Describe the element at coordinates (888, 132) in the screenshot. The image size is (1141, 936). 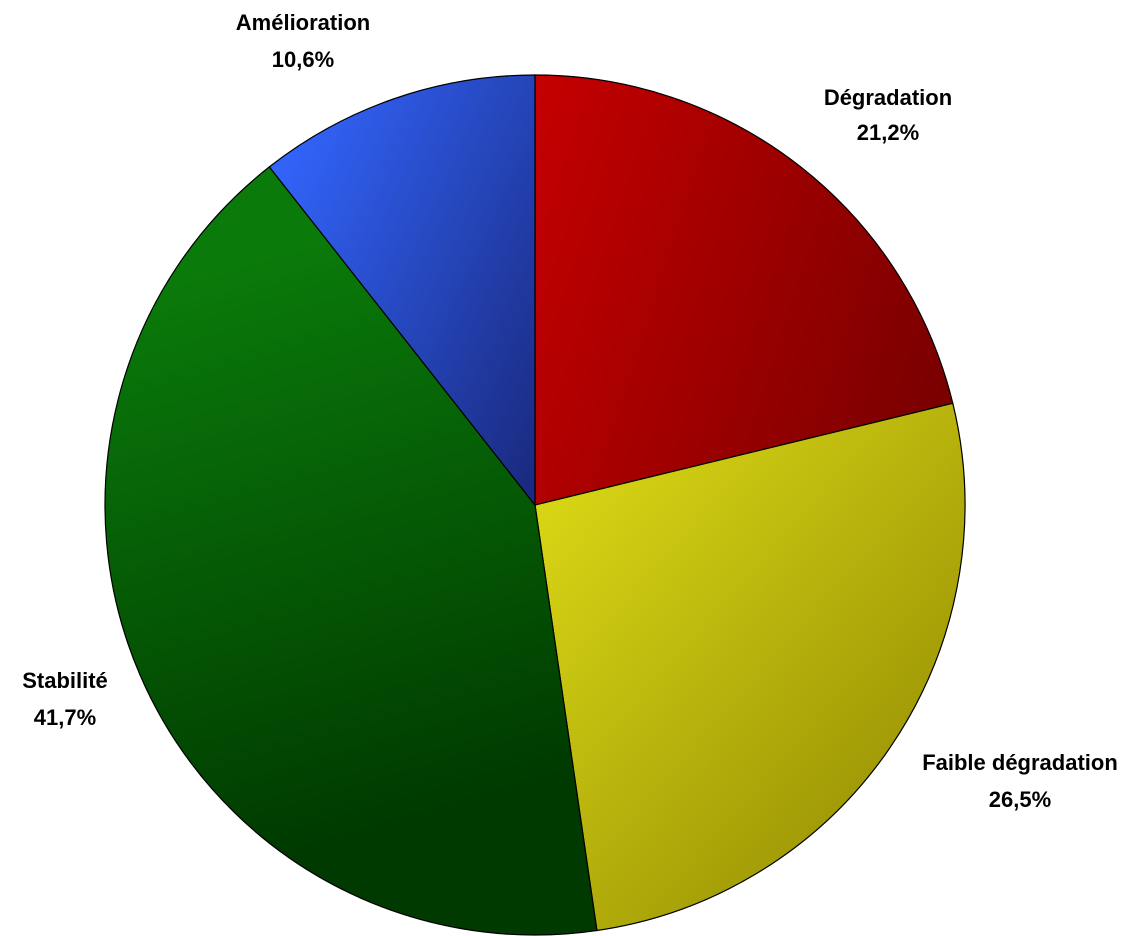
I see `slice-value-label: 21,2%` at that location.